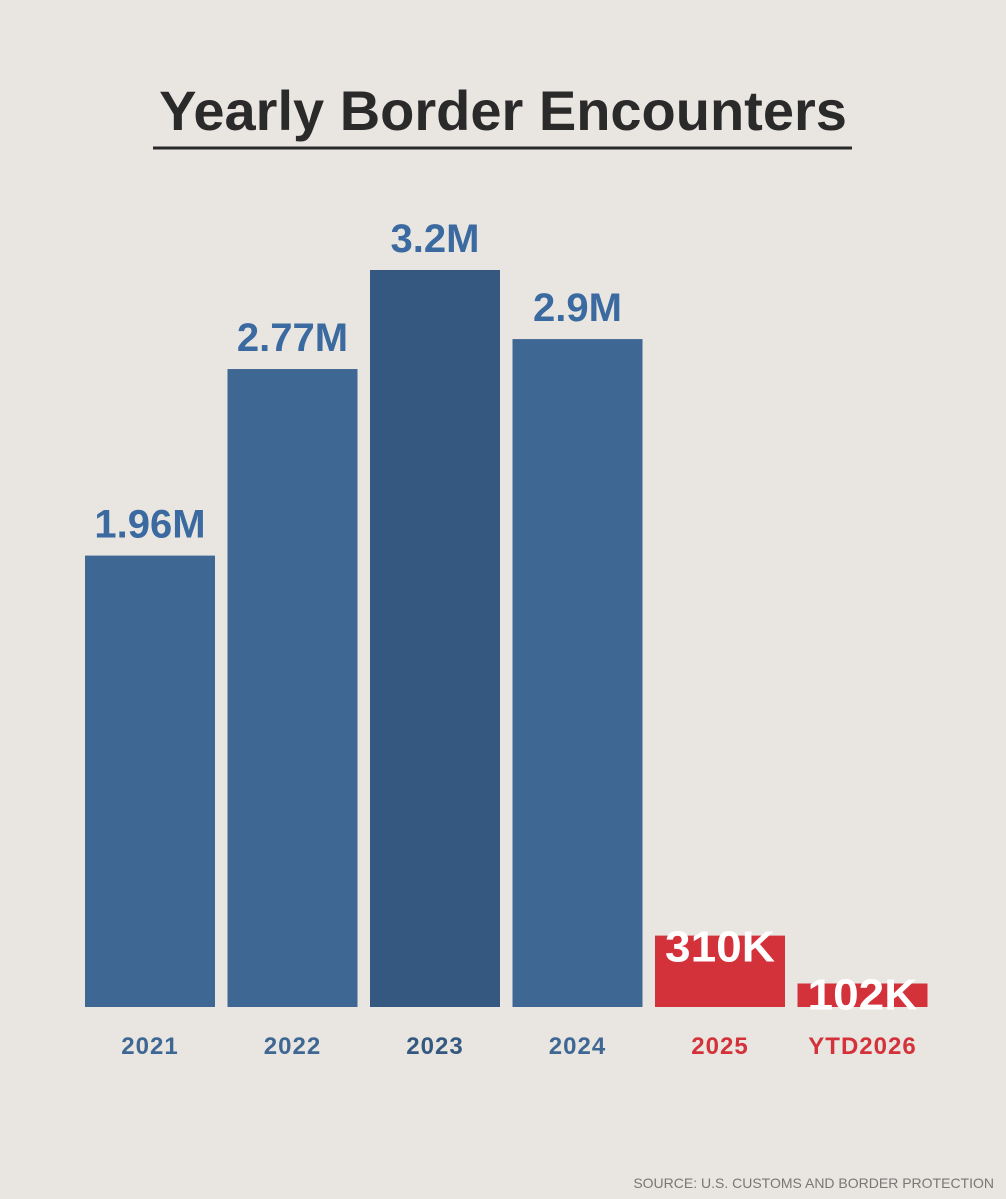  Describe the element at coordinates (435, 239) in the screenshot. I see `value-label: 3.2M` at that location.